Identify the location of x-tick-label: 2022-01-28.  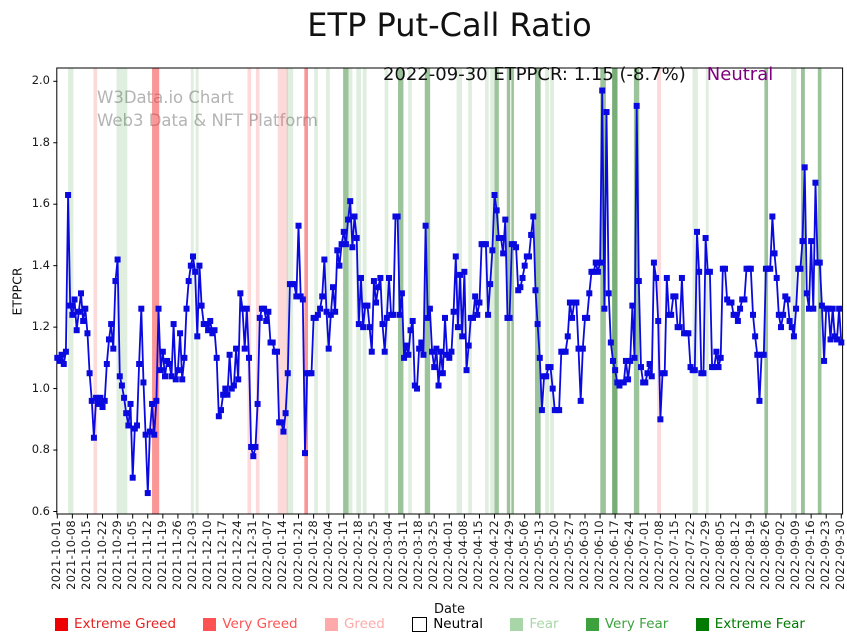
(312, 555).